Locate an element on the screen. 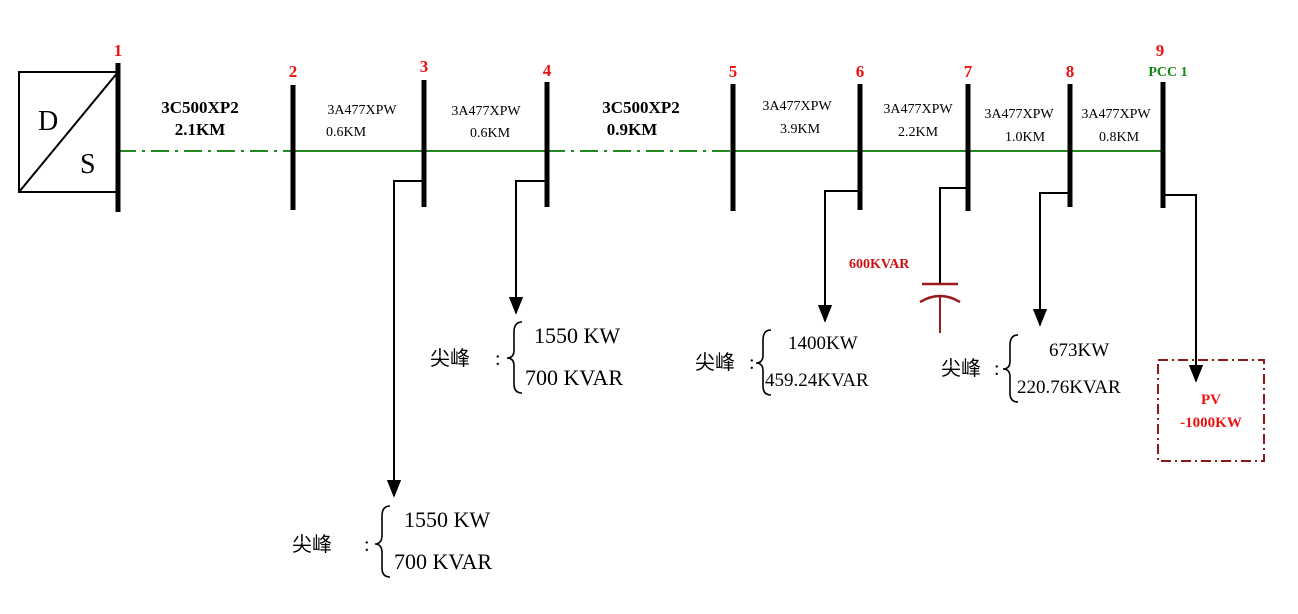 Image resolution: width=1298 pixels, height=614 pixels. pv-box is located at coordinates (1211, 410).